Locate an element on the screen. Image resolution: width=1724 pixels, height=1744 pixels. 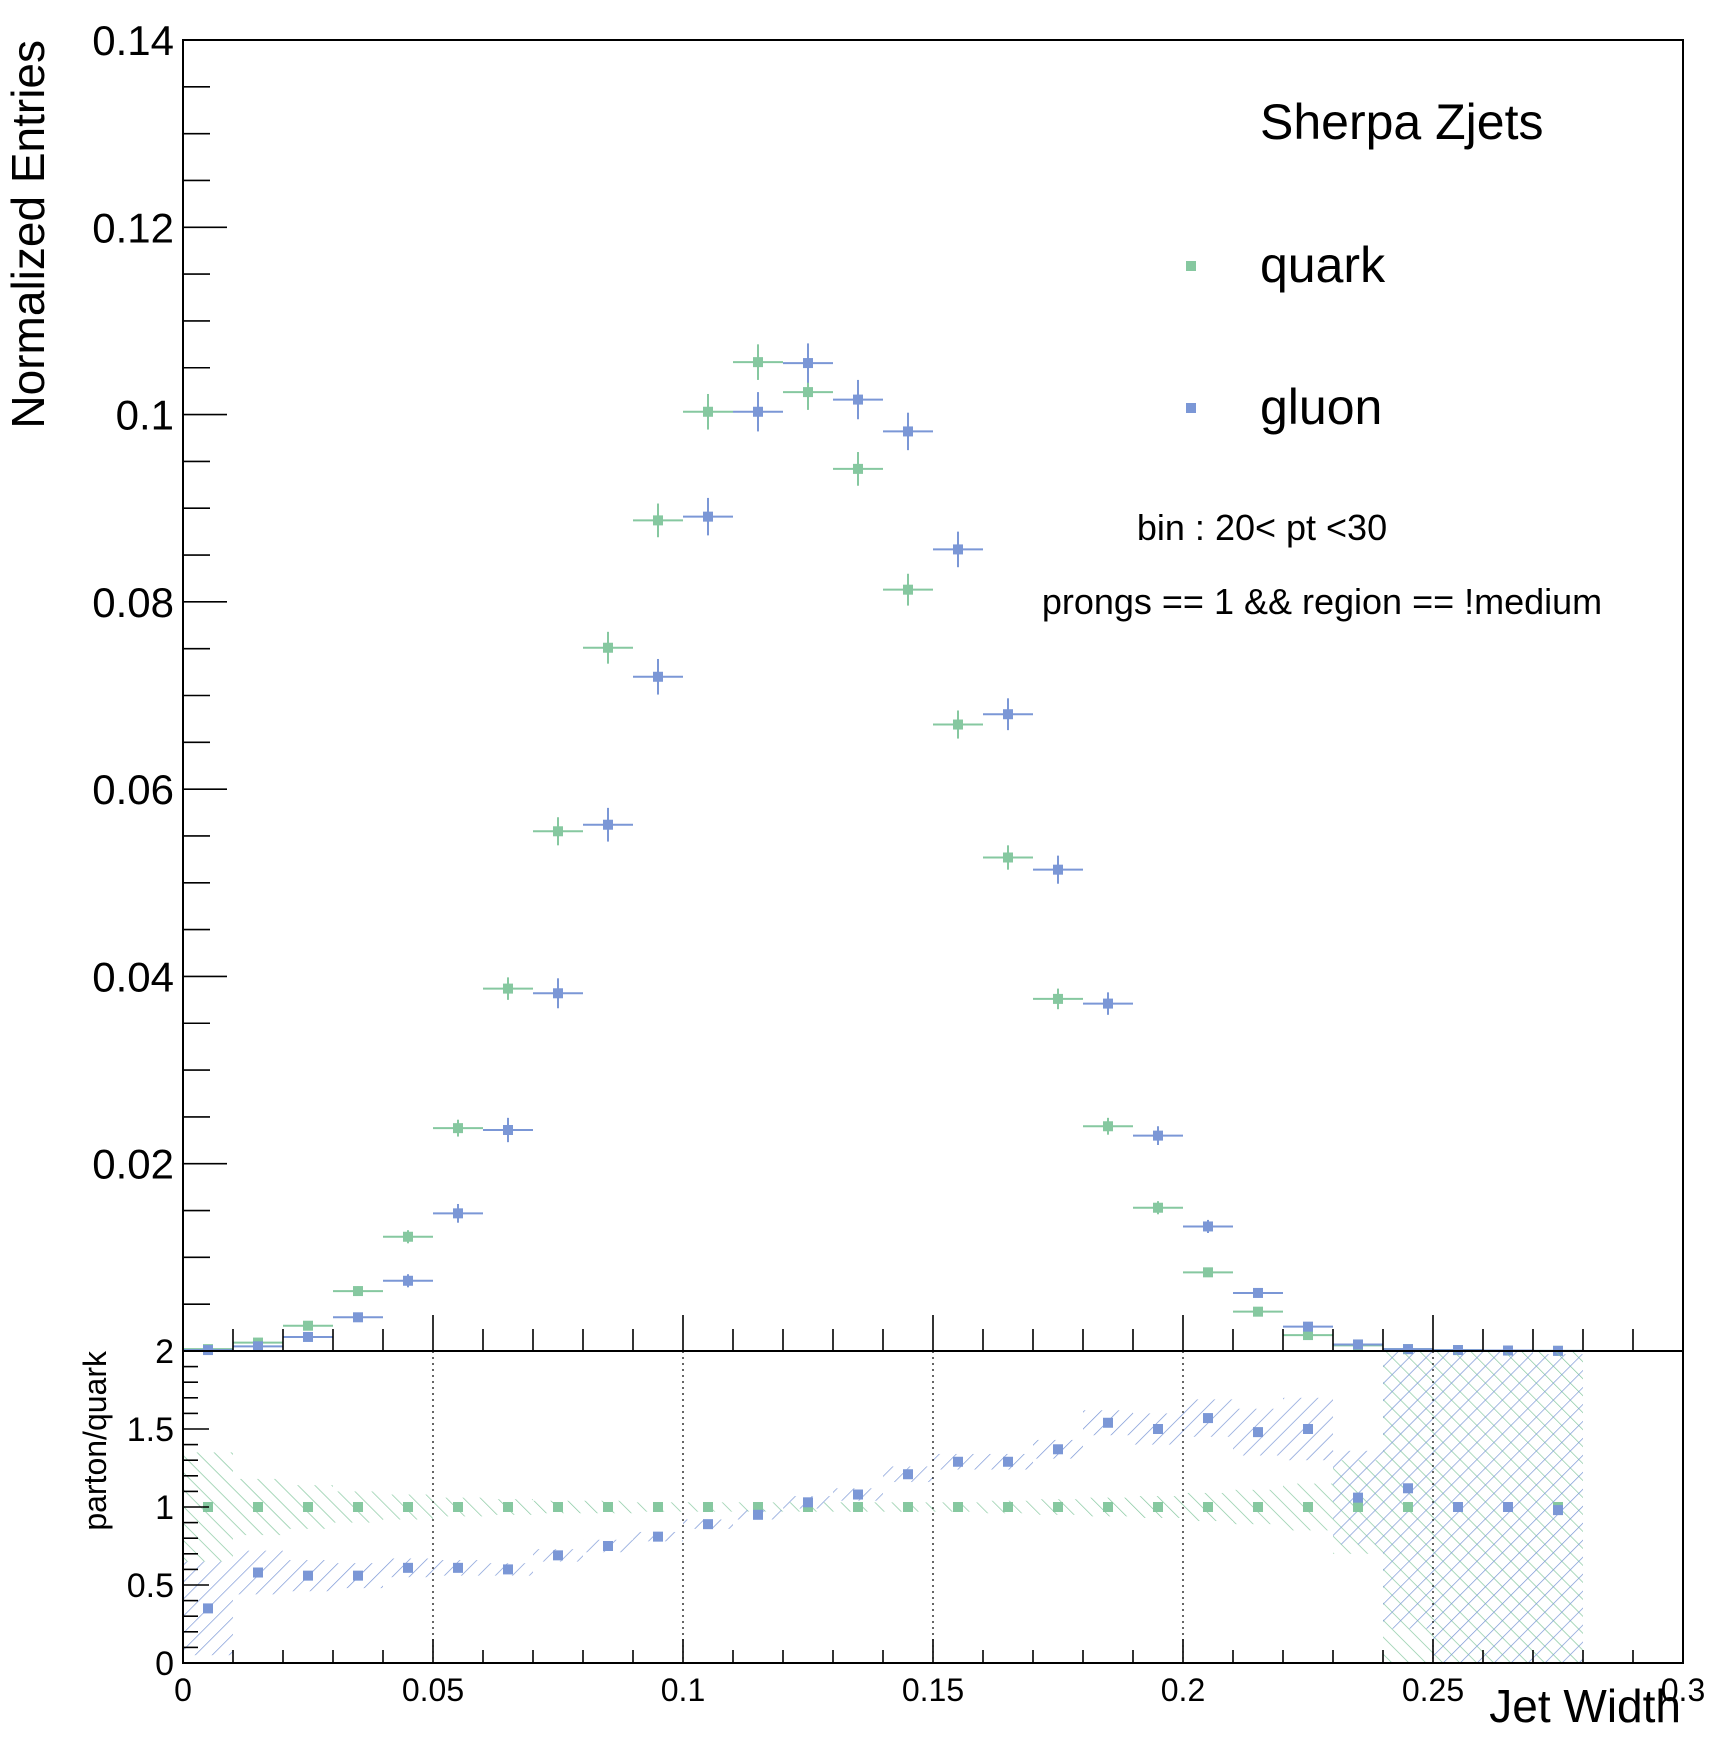
main-y-tick-label: 0.04 is located at coordinates (133, 976).